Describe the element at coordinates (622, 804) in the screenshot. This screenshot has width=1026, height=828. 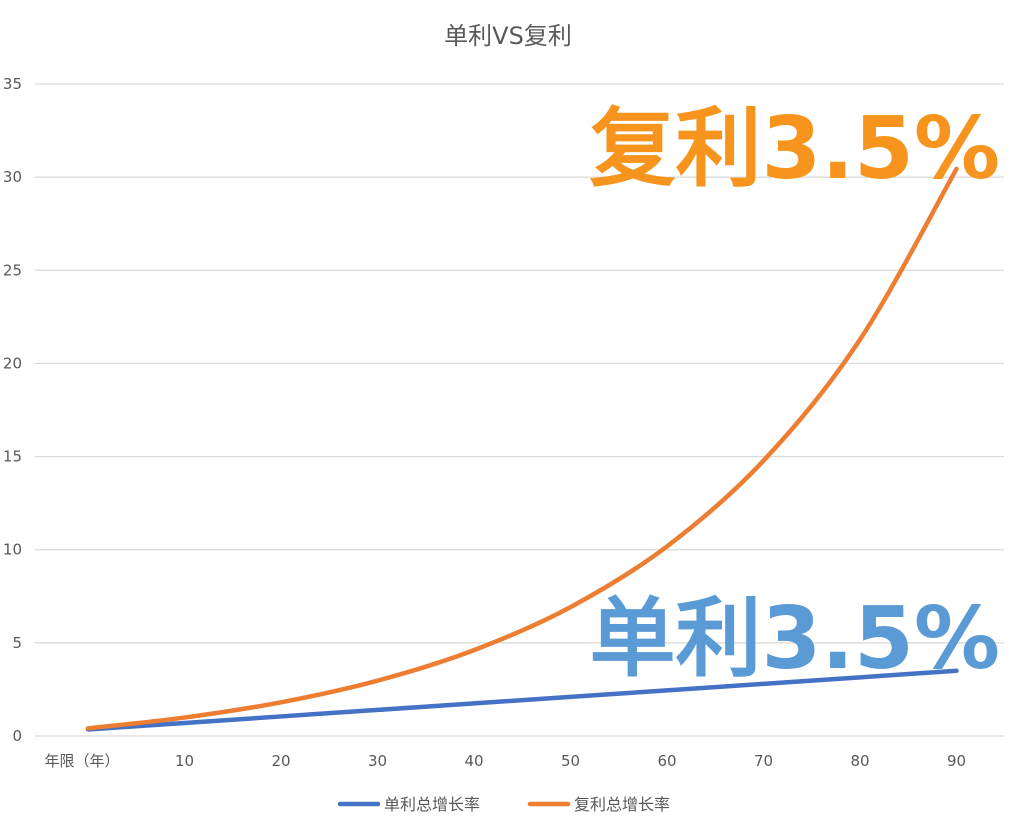
I see `legend-label: 复利总增长率` at that location.